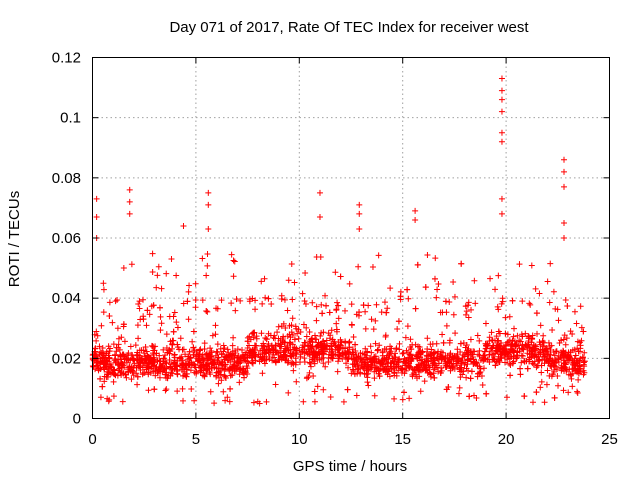 This screenshot has height=480, width=640. Describe the element at coordinates (70, 118) in the screenshot. I see `y-tick-label: 0.1` at that location.